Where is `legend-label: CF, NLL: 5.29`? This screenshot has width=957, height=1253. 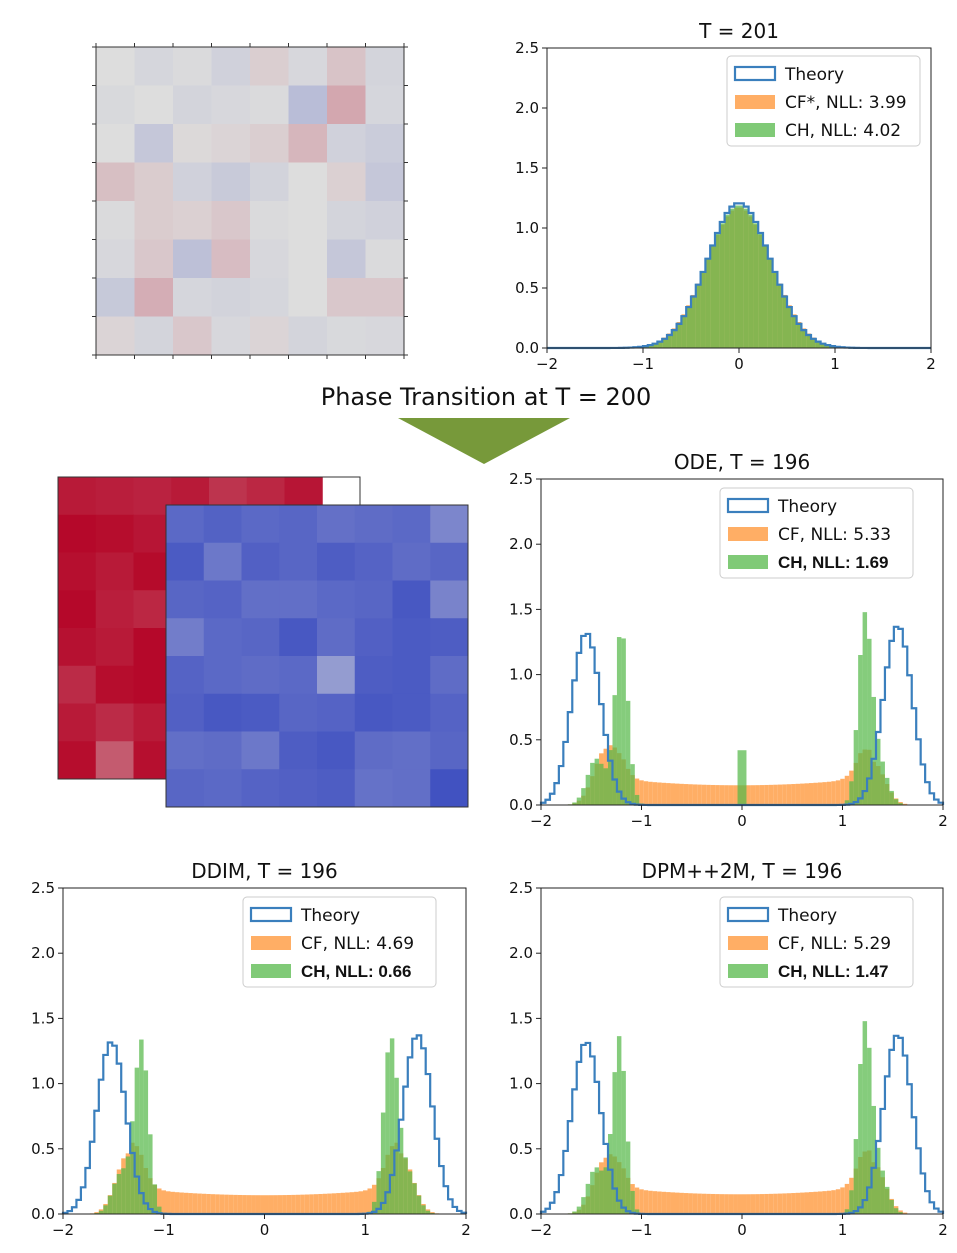
legend-label: CF, NLL: 5.29 is located at coordinates (834, 944).